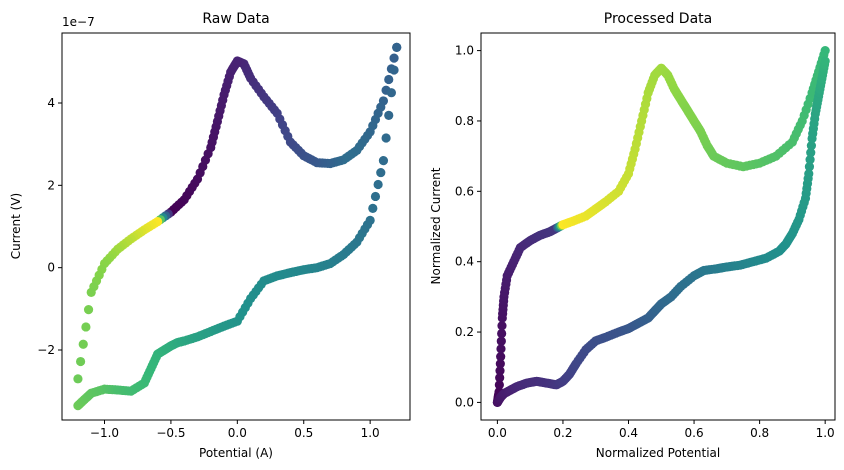 Image resolution: width=844 pixels, height=470 pixels. Describe the element at coordinates (658, 453) in the screenshot. I see `processed-data-x-axis-label: Normalized Potential` at that location.